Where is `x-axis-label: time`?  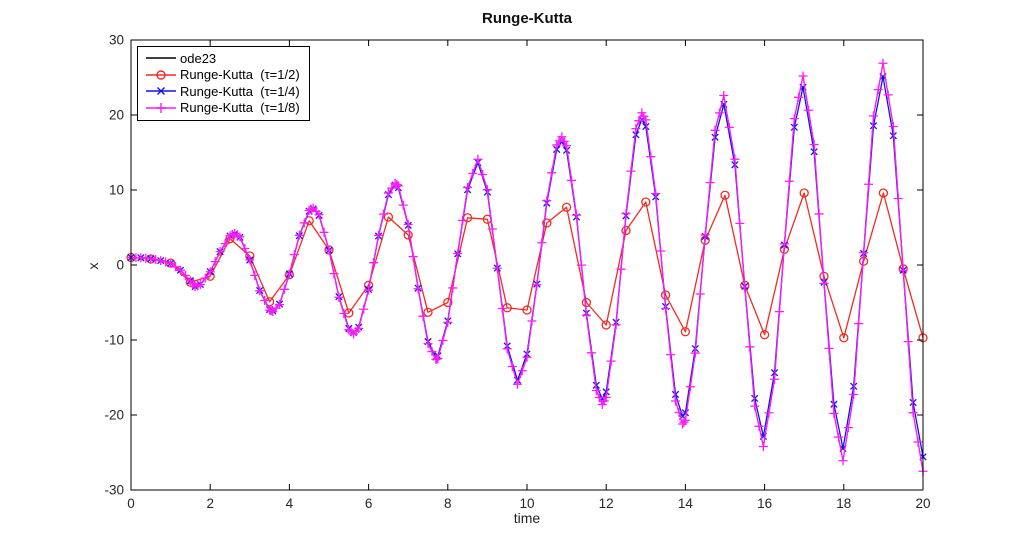 x-axis-label: time is located at coordinates (527, 518).